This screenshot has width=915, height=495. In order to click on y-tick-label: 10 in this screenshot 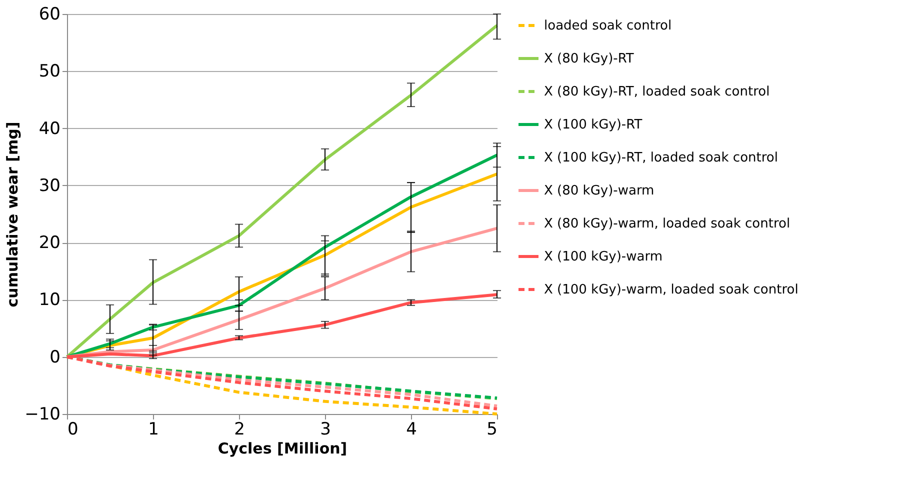, I will do `click(49, 300)`.